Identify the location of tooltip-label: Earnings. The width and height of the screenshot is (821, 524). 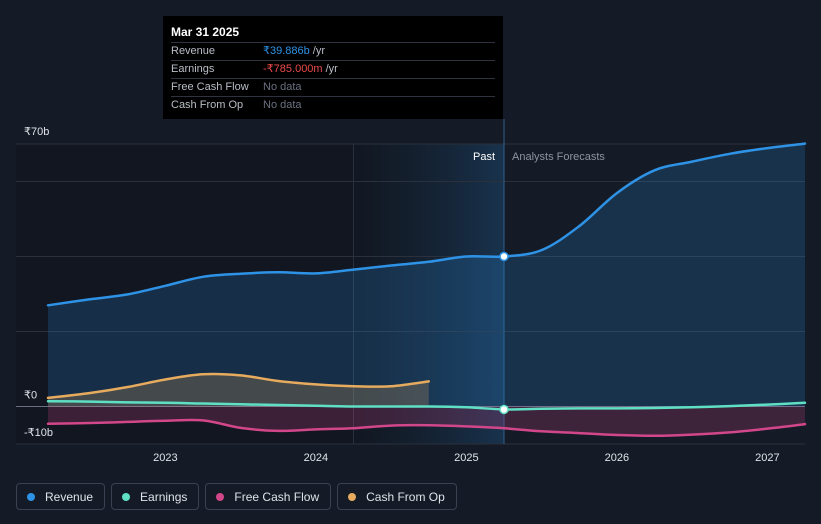
(193, 69).